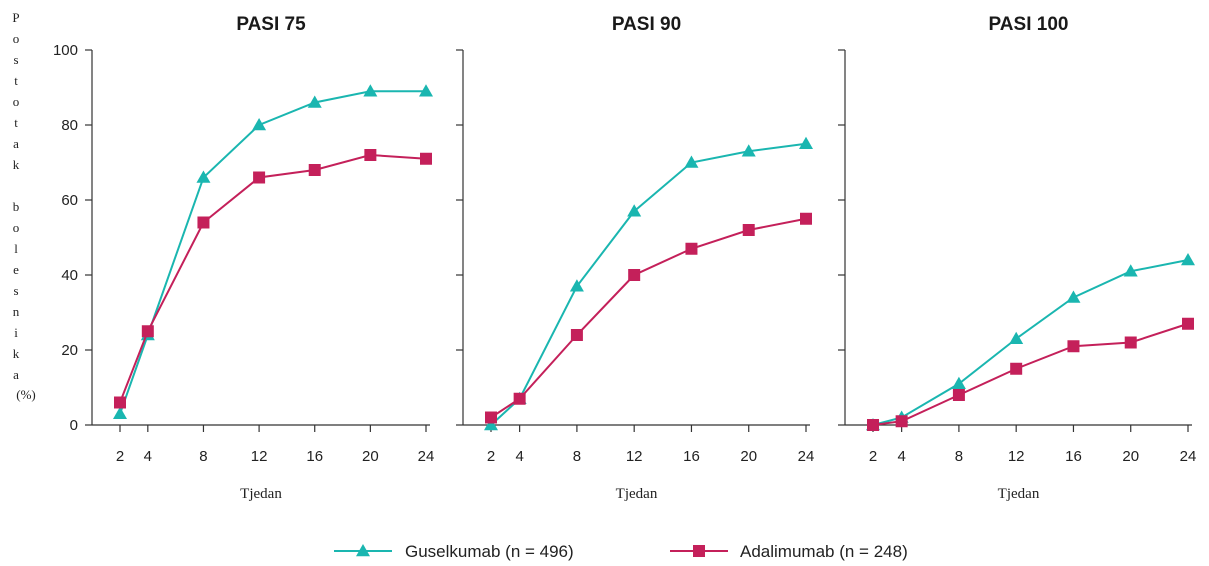 This screenshot has height=566, width=1209. What do you see at coordinates (16, 332) in the screenshot?
I see `y-axis-label-char: i` at bounding box center [16, 332].